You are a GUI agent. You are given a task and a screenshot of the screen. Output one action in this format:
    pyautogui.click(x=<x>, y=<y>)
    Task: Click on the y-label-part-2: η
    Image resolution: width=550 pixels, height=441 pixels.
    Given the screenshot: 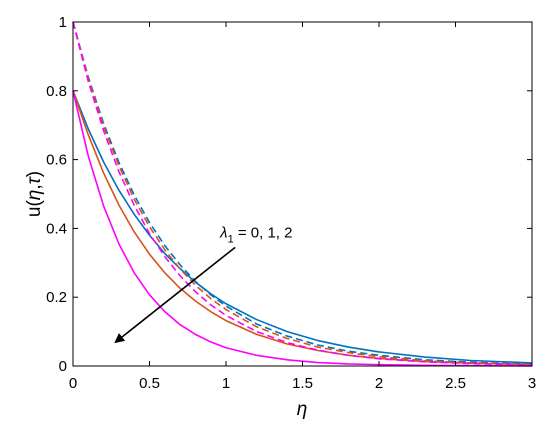 What is the action you would take?
    pyautogui.click(x=34, y=195)
    